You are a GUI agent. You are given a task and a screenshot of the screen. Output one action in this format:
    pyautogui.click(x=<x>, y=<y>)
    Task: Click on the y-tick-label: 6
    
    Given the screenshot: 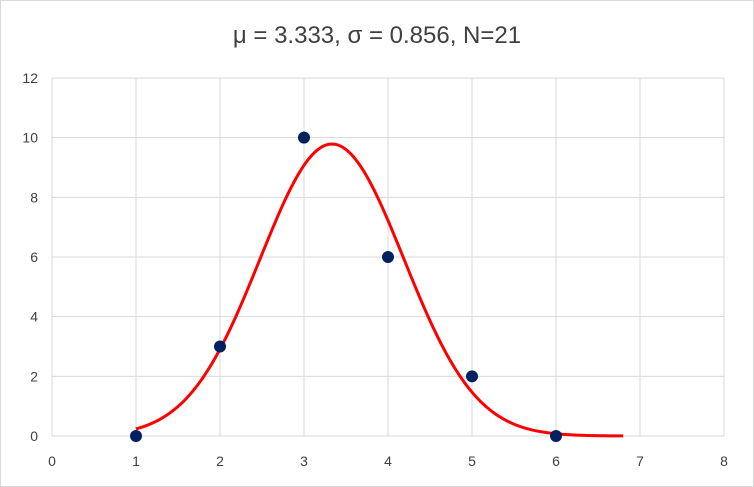 What is the action you would take?
    pyautogui.click(x=34, y=257)
    